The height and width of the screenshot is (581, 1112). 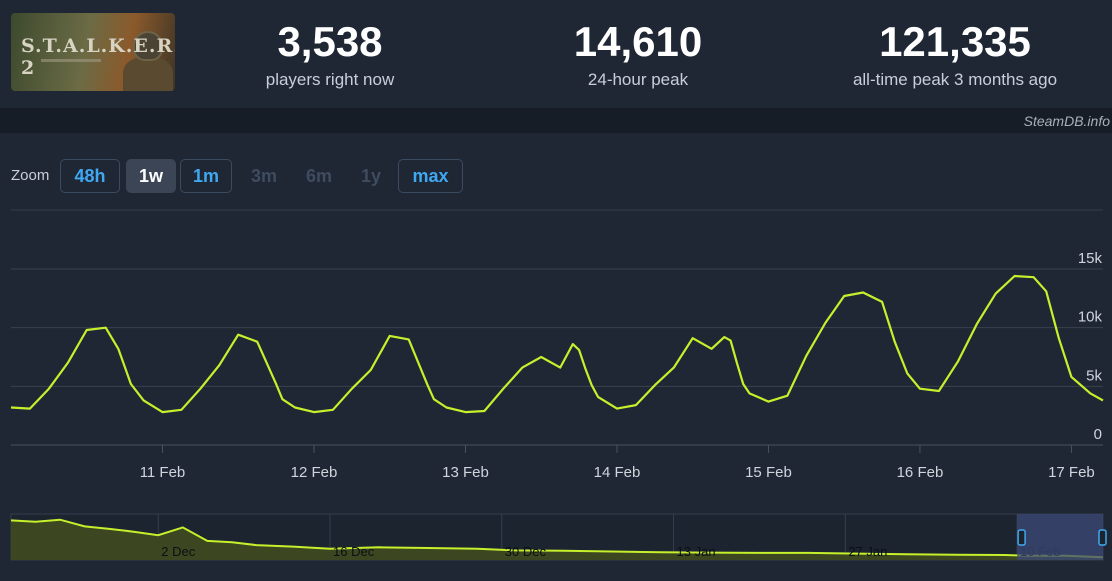 I want to click on x-tick-label: 12 Feb, so click(x=314, y=472).